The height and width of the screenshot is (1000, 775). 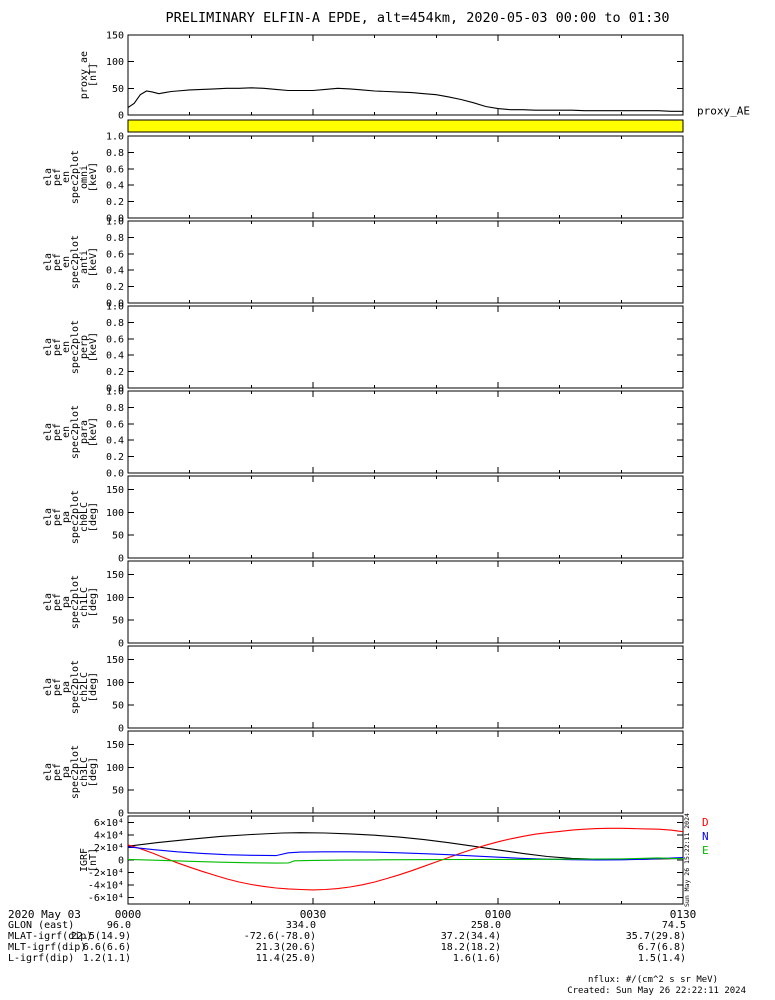 What do you see at coordinates (661, 958) in the screenshot?
I see `ephemeris-value: 1.5(1.4)` at bounding box center [661, 958].